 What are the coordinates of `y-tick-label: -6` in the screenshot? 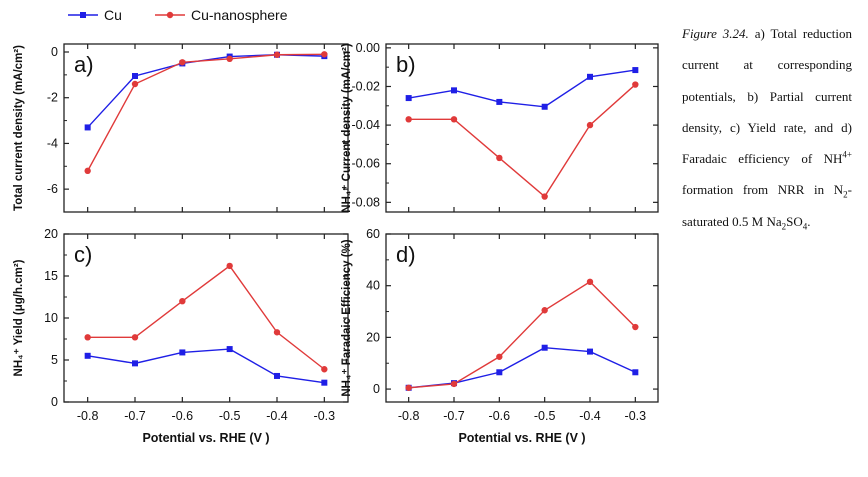 It's located at (52, 189).